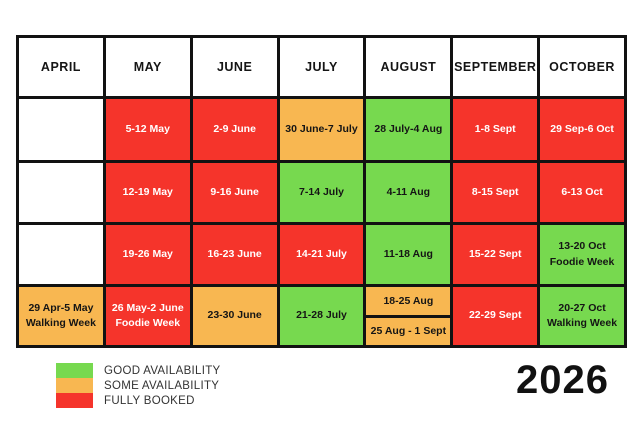 The width and height of the screenshot is (640, 427). Describe the element at coordinates (61, 316) in the screenshot. I see `calendar-cell: 29 Apr-5 May Walking Week` at that location.